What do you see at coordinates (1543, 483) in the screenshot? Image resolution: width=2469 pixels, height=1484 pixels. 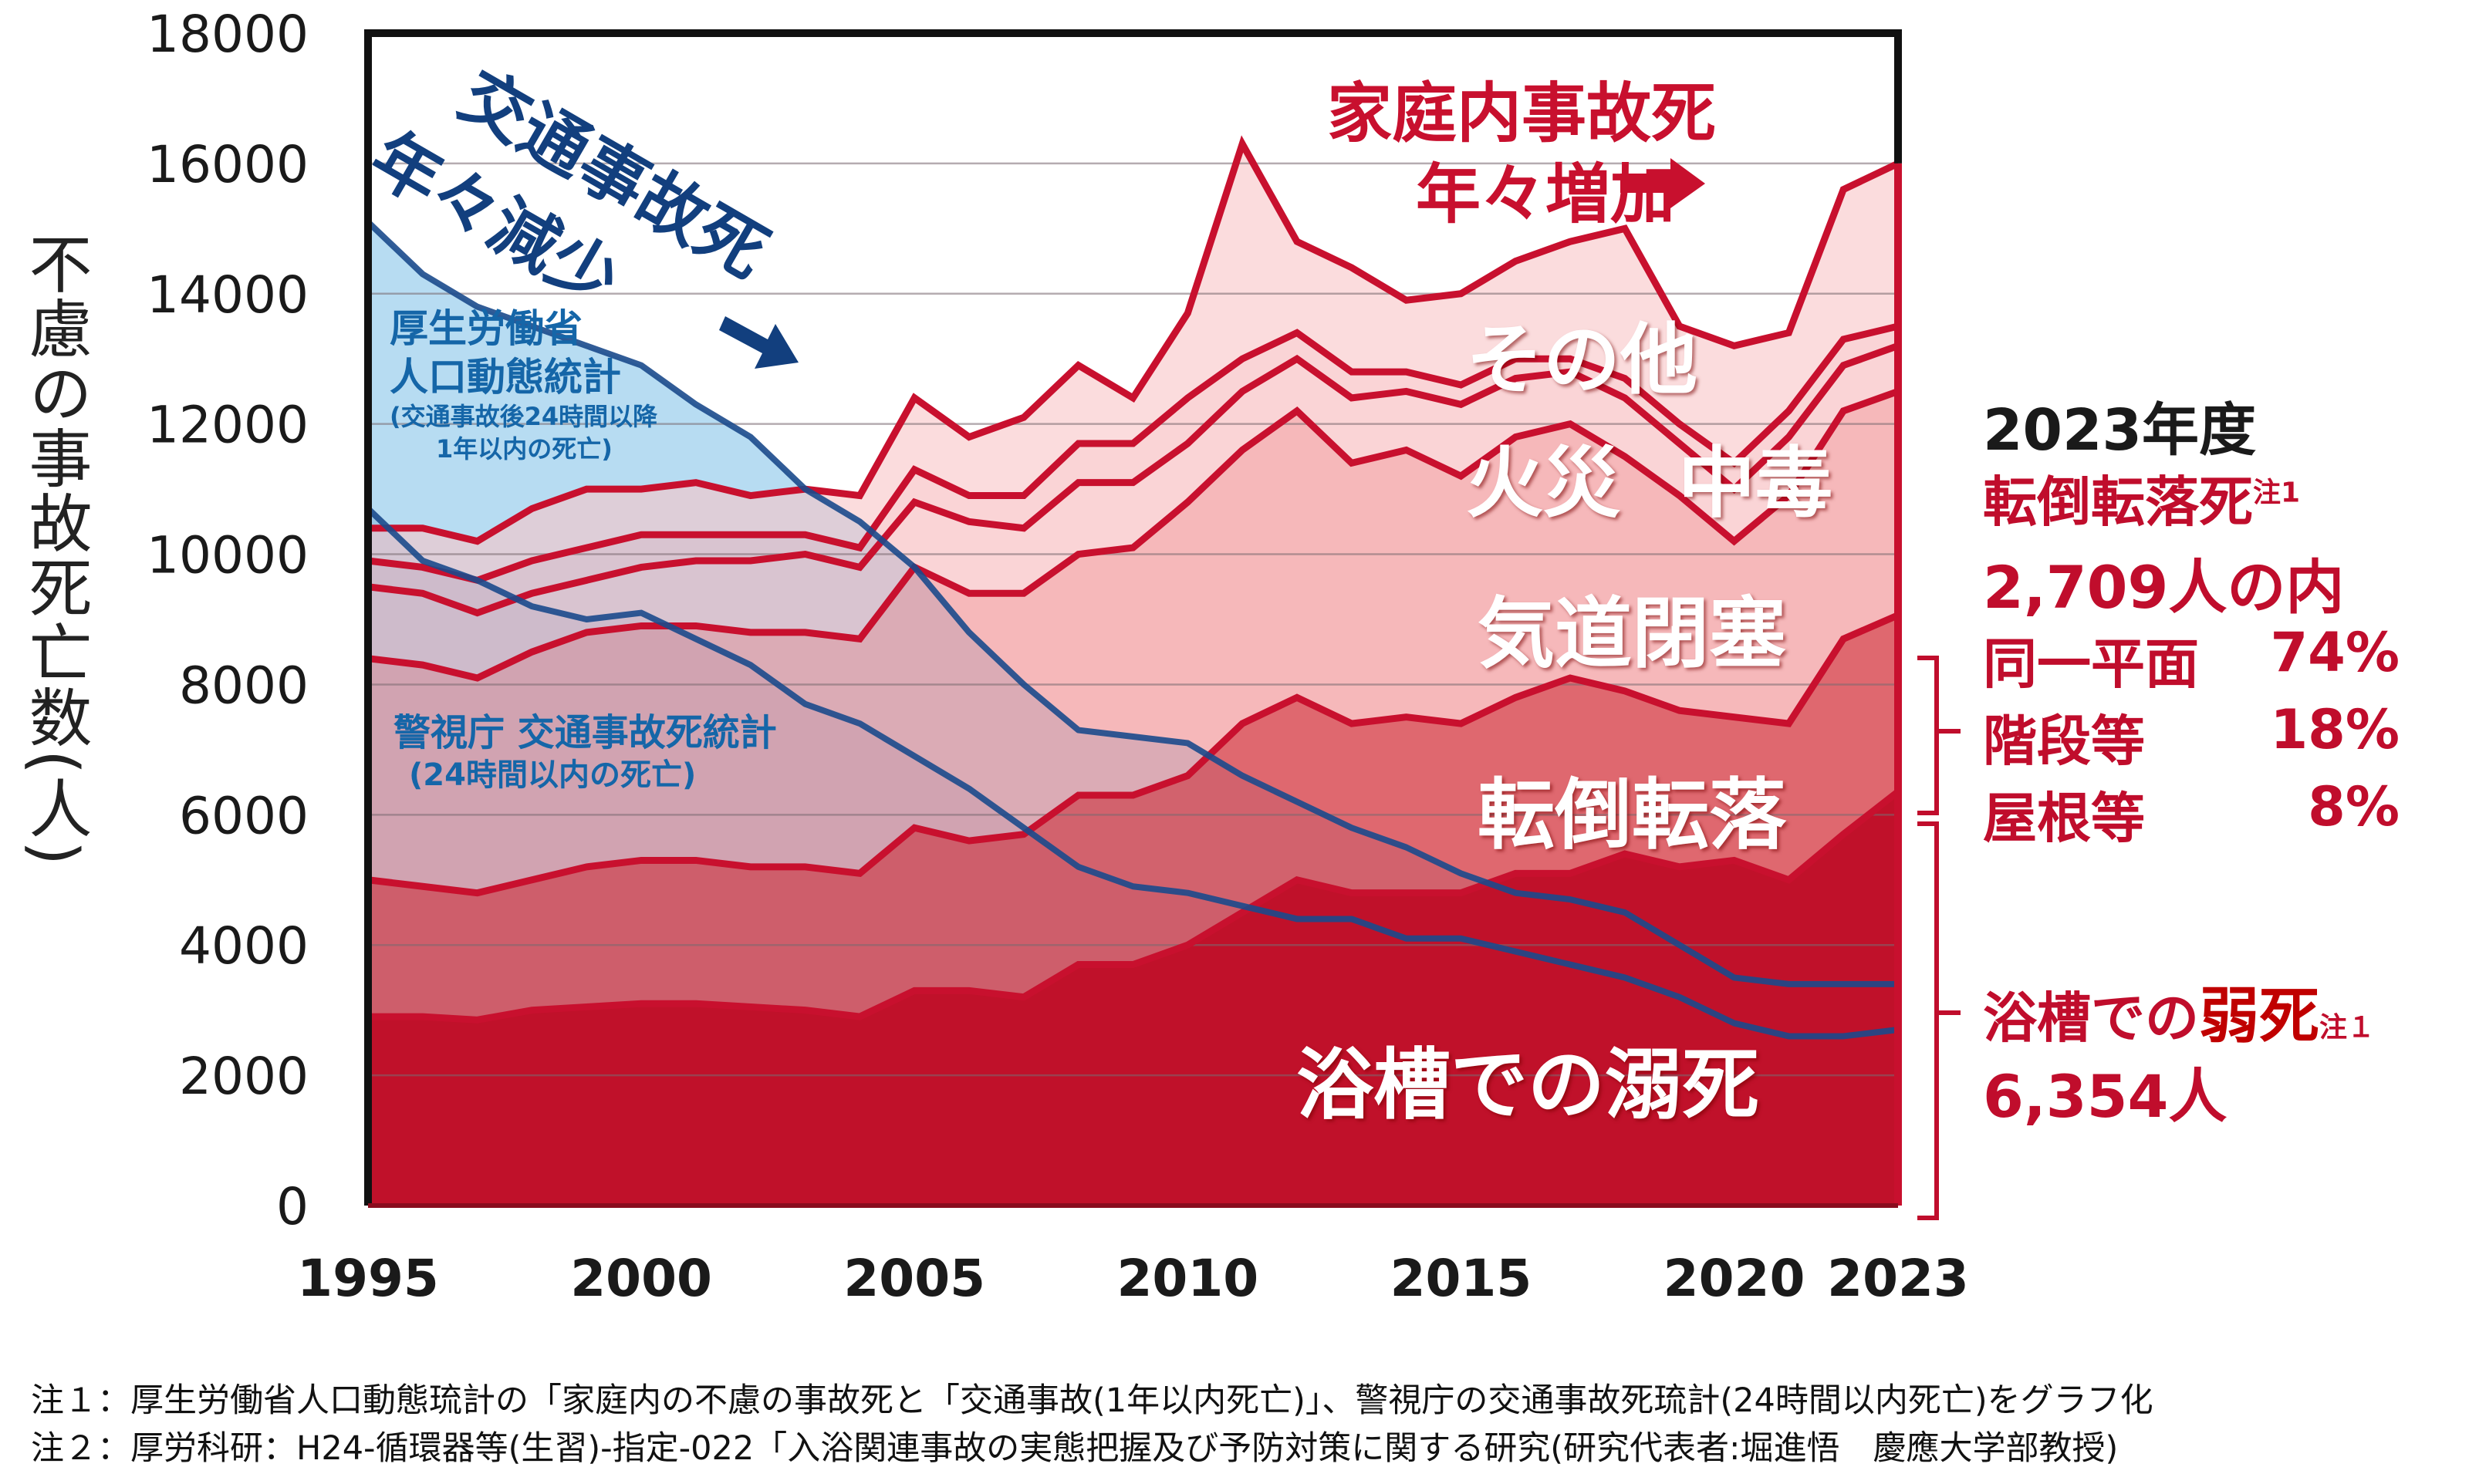 I see `label-fire: 火災` at bounding box center [1543, 483].